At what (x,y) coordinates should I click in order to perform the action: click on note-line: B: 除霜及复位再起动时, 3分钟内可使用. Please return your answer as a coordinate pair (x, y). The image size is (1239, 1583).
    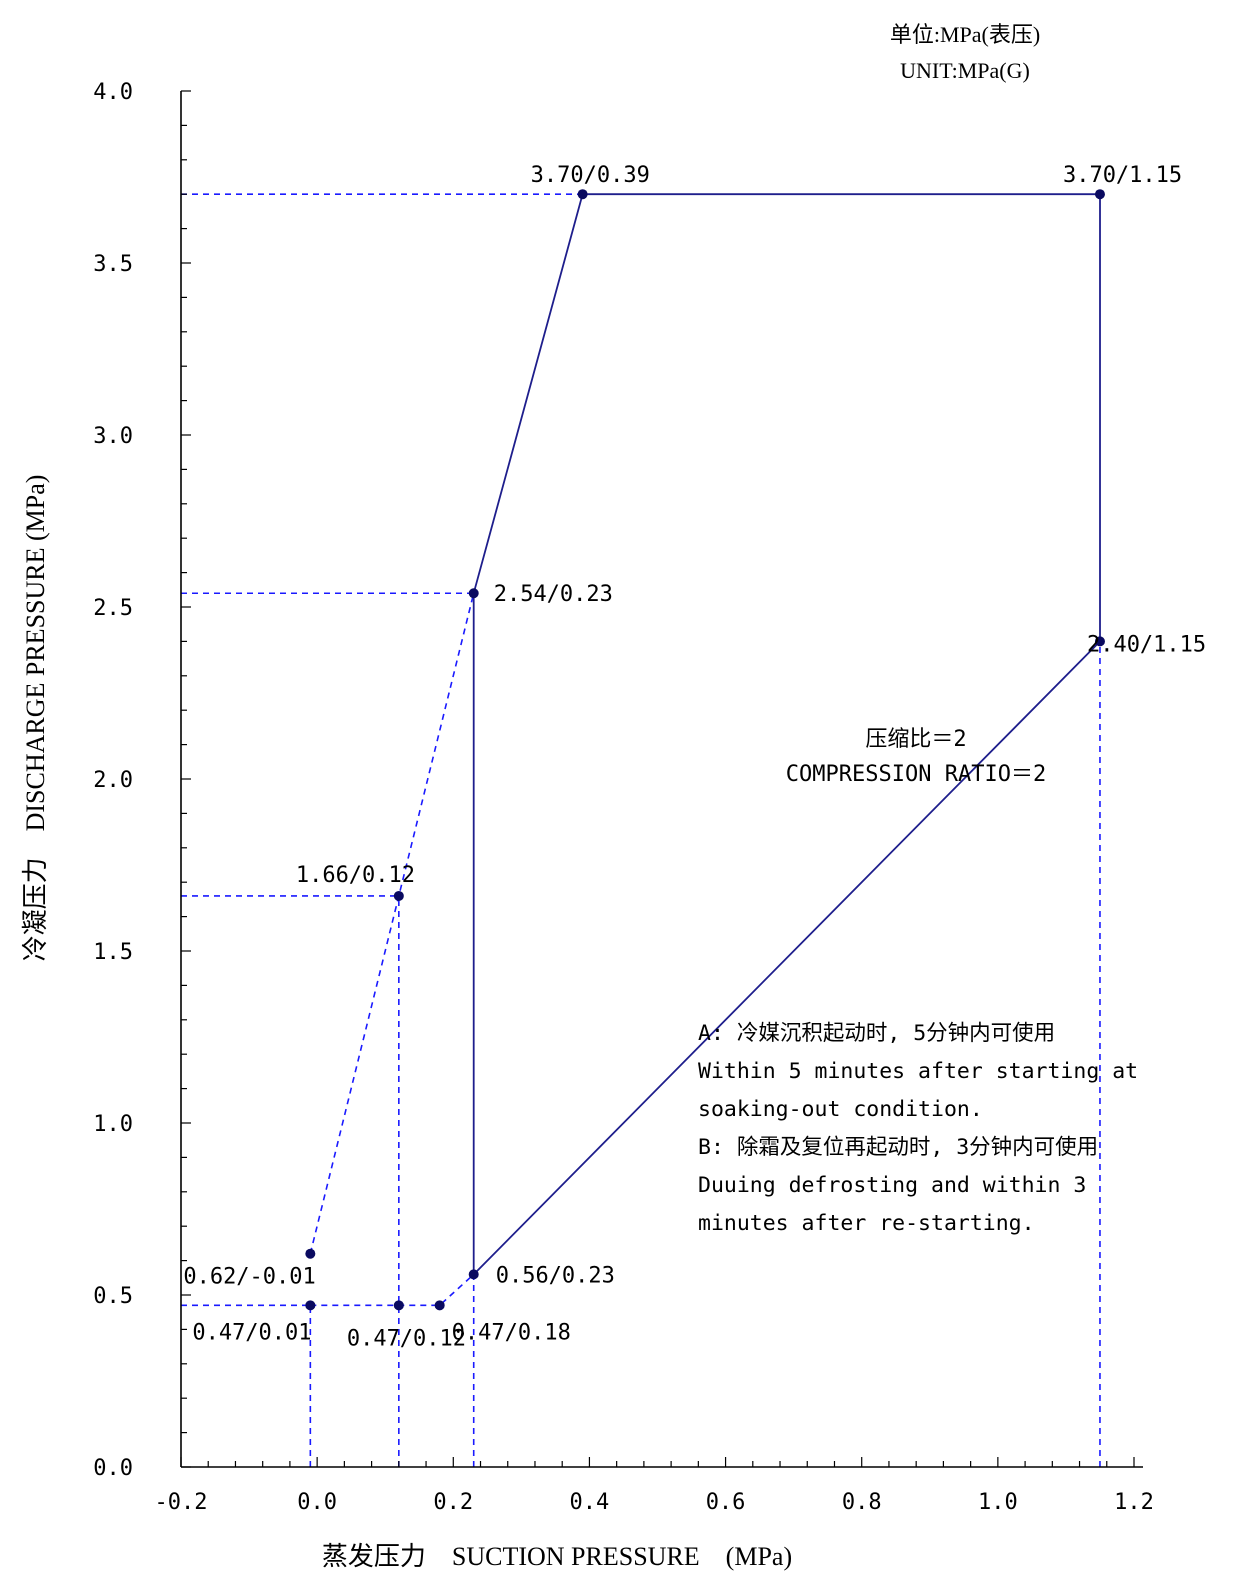
    Looking at the image, I should click on (898, 1147).